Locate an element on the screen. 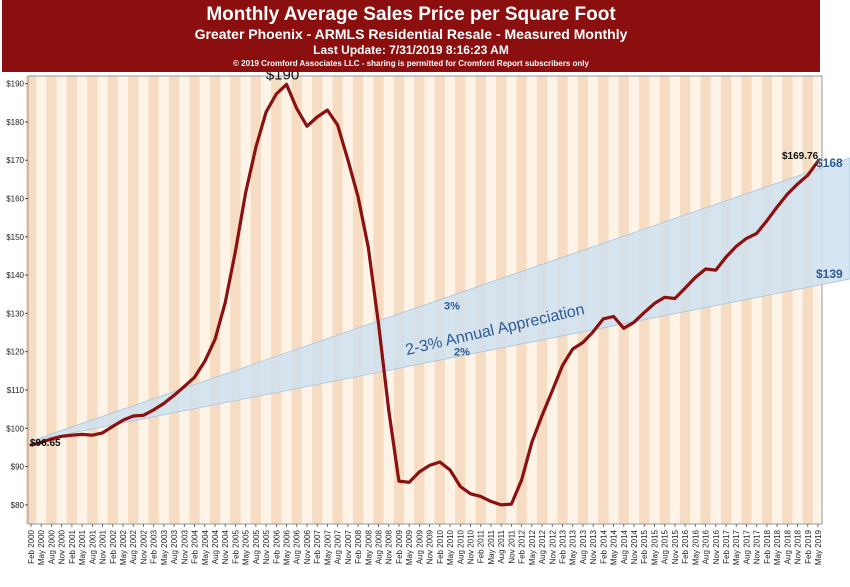  x-tick-label: Nov 2003 is located at coordinates (184, 546).